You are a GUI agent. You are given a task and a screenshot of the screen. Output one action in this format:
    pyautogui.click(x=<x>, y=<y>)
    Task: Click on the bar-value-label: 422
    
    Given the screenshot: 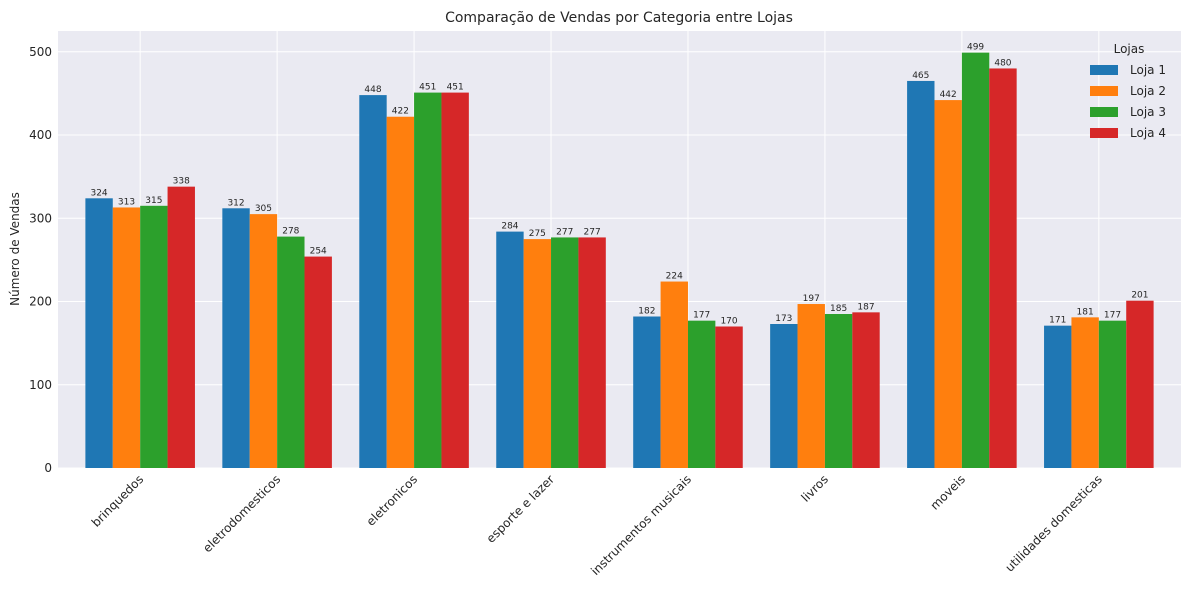 What is the action you would take?
    pyautogui.click(x=400, y=112)
    